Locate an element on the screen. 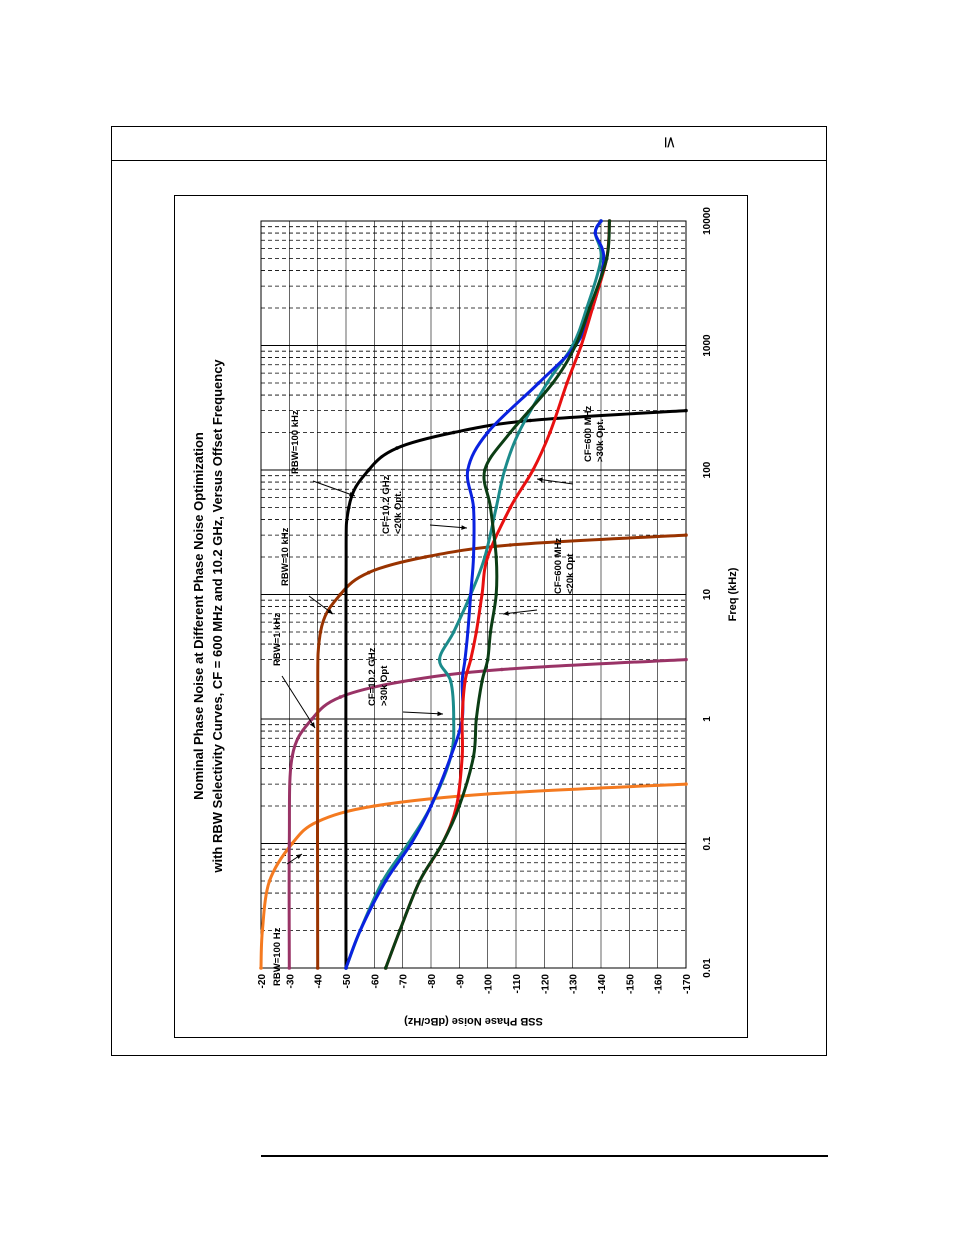 This screenshot has height=1235, width=954. footer-rule is located at coordinates (544, 1156).